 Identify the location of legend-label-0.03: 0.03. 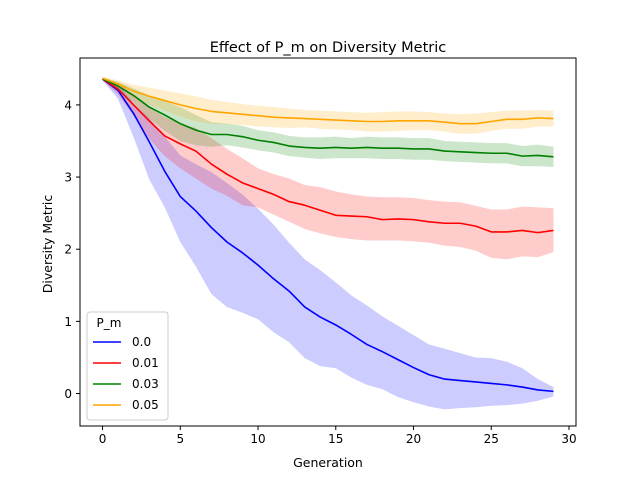
(145, 384).